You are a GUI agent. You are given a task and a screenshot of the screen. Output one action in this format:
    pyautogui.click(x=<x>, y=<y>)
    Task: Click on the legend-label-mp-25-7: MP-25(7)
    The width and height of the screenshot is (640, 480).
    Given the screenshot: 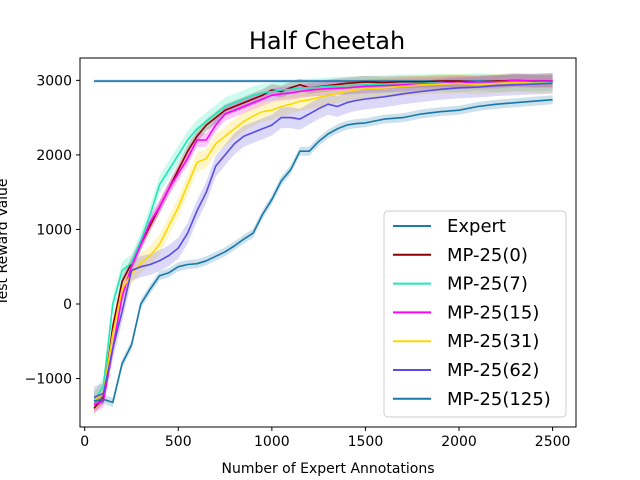 What is the action you would take?
    pyautogui.click(x=487, y=284)
    